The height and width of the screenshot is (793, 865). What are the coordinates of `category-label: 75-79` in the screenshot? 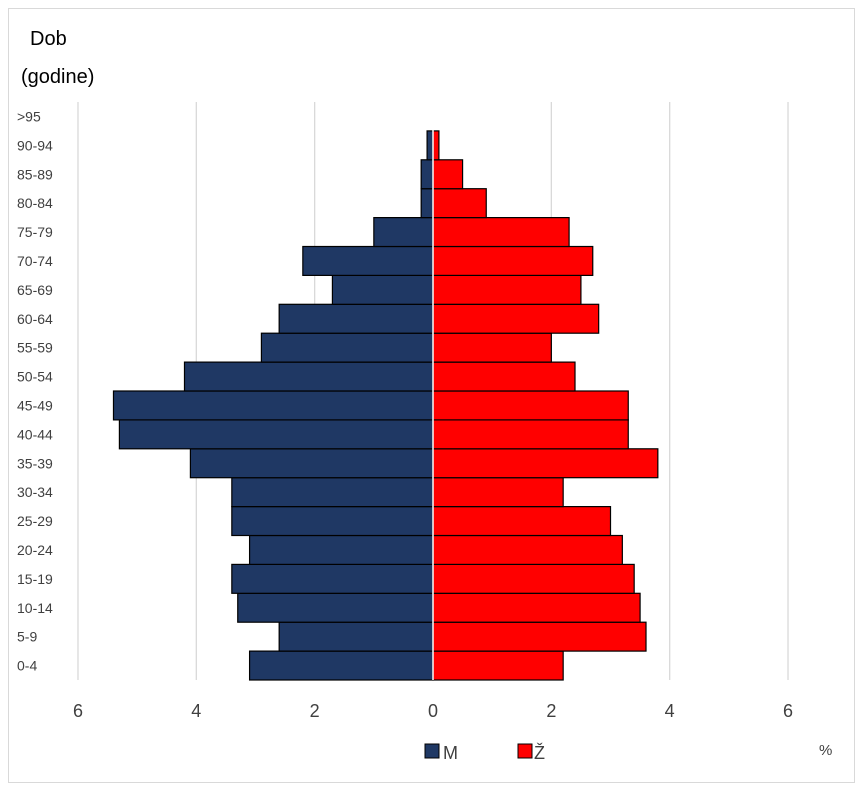 It's located at (35, 232).